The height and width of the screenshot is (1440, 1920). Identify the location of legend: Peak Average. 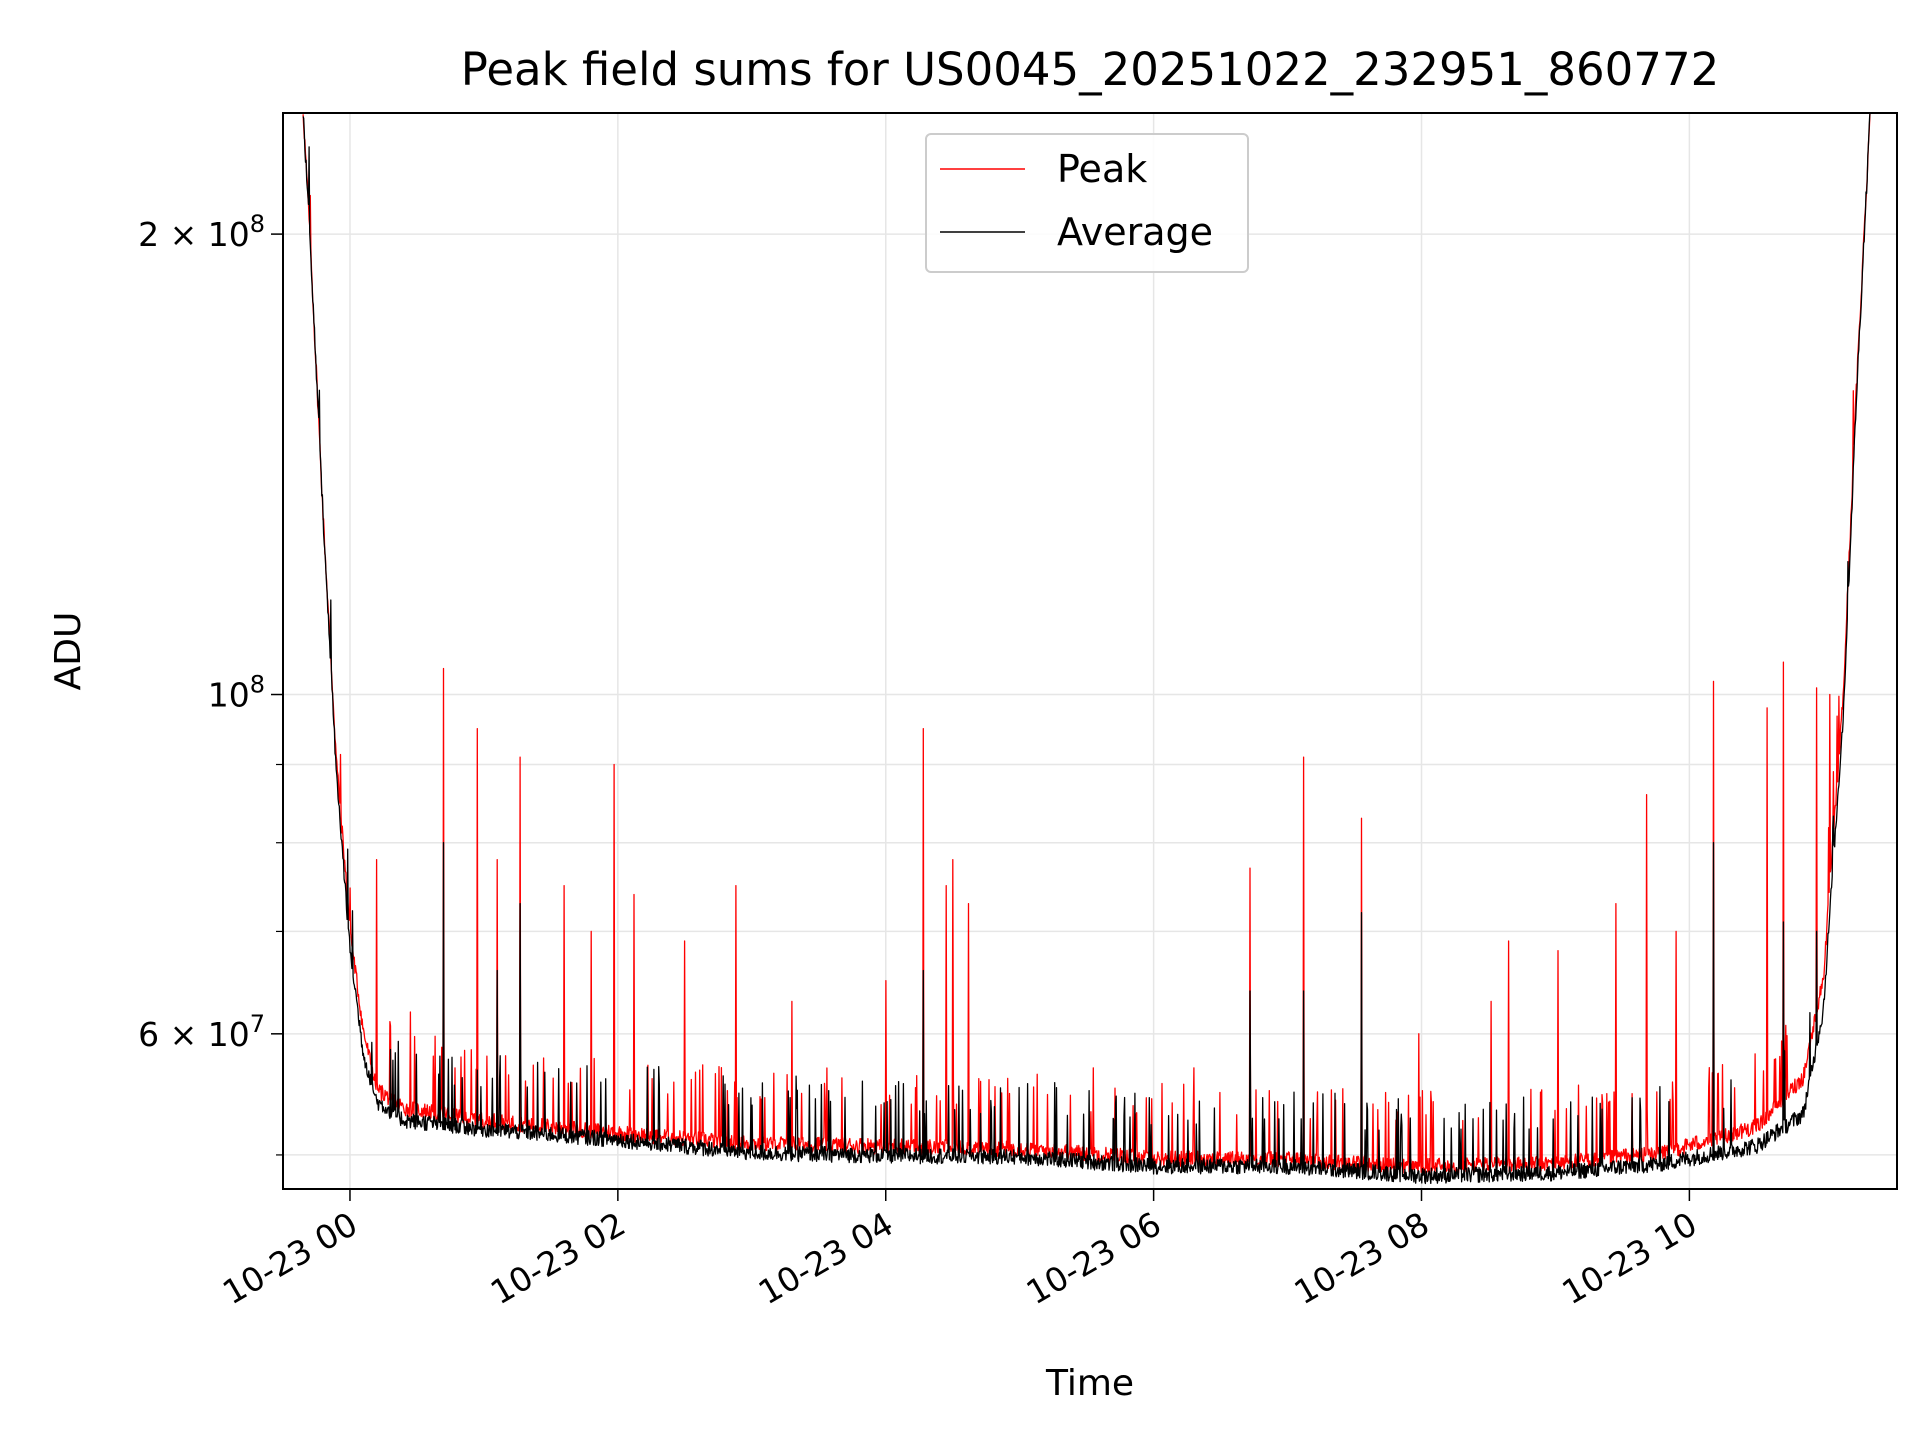
(1087, 203).